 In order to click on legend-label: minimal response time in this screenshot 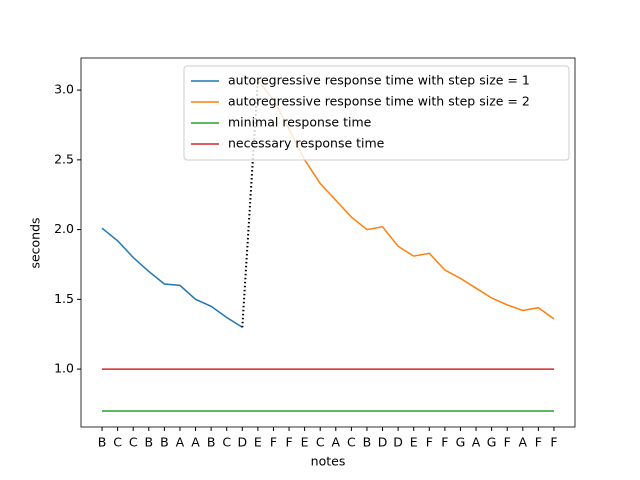, I will do `click(300, 122)`.